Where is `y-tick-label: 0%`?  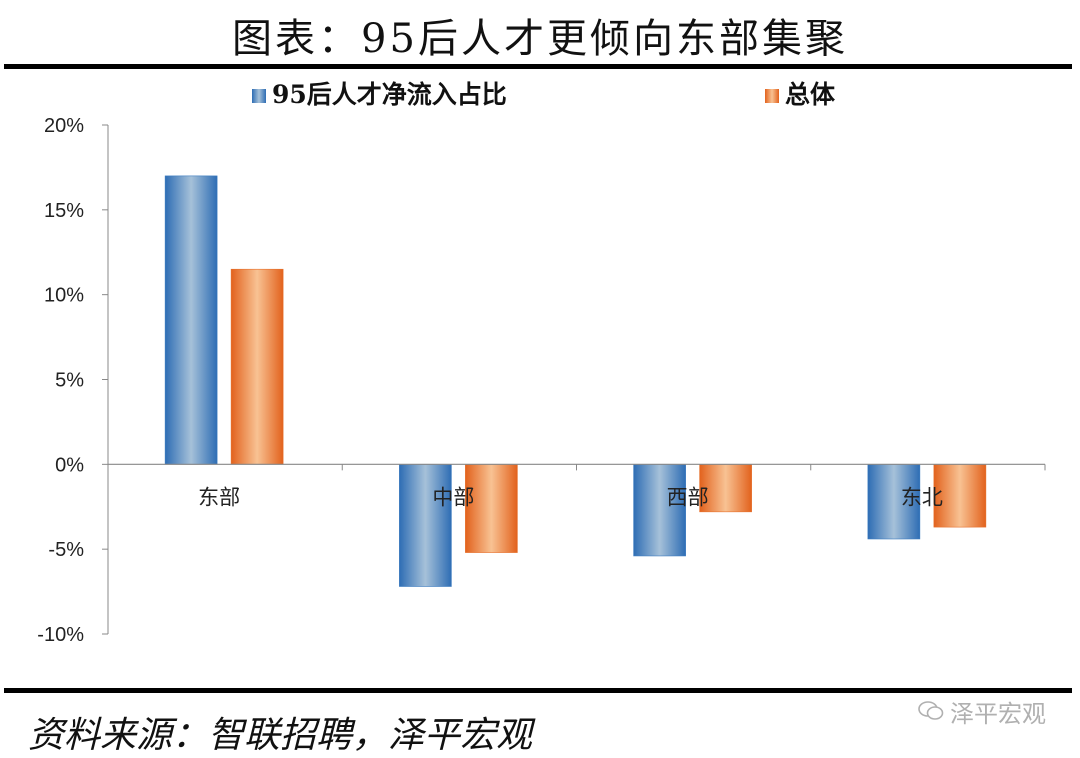 y-tick-label: 0% is located at coordinates (69, 465).